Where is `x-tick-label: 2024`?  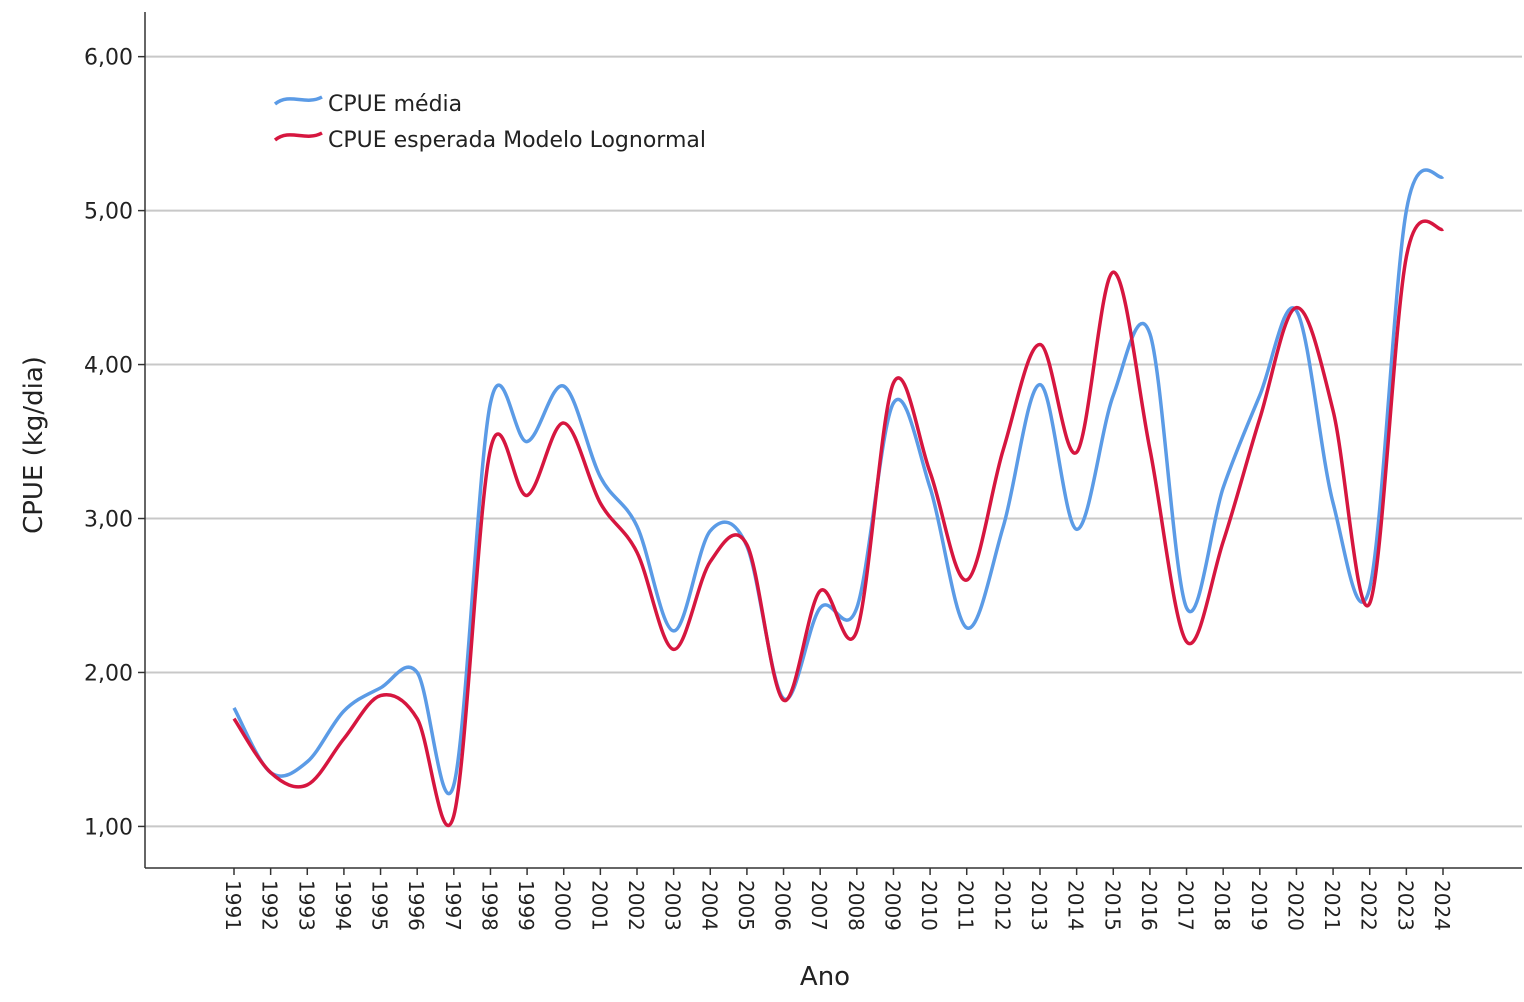
x-tick-label: 2024 is located at coordinates (1442, 905).